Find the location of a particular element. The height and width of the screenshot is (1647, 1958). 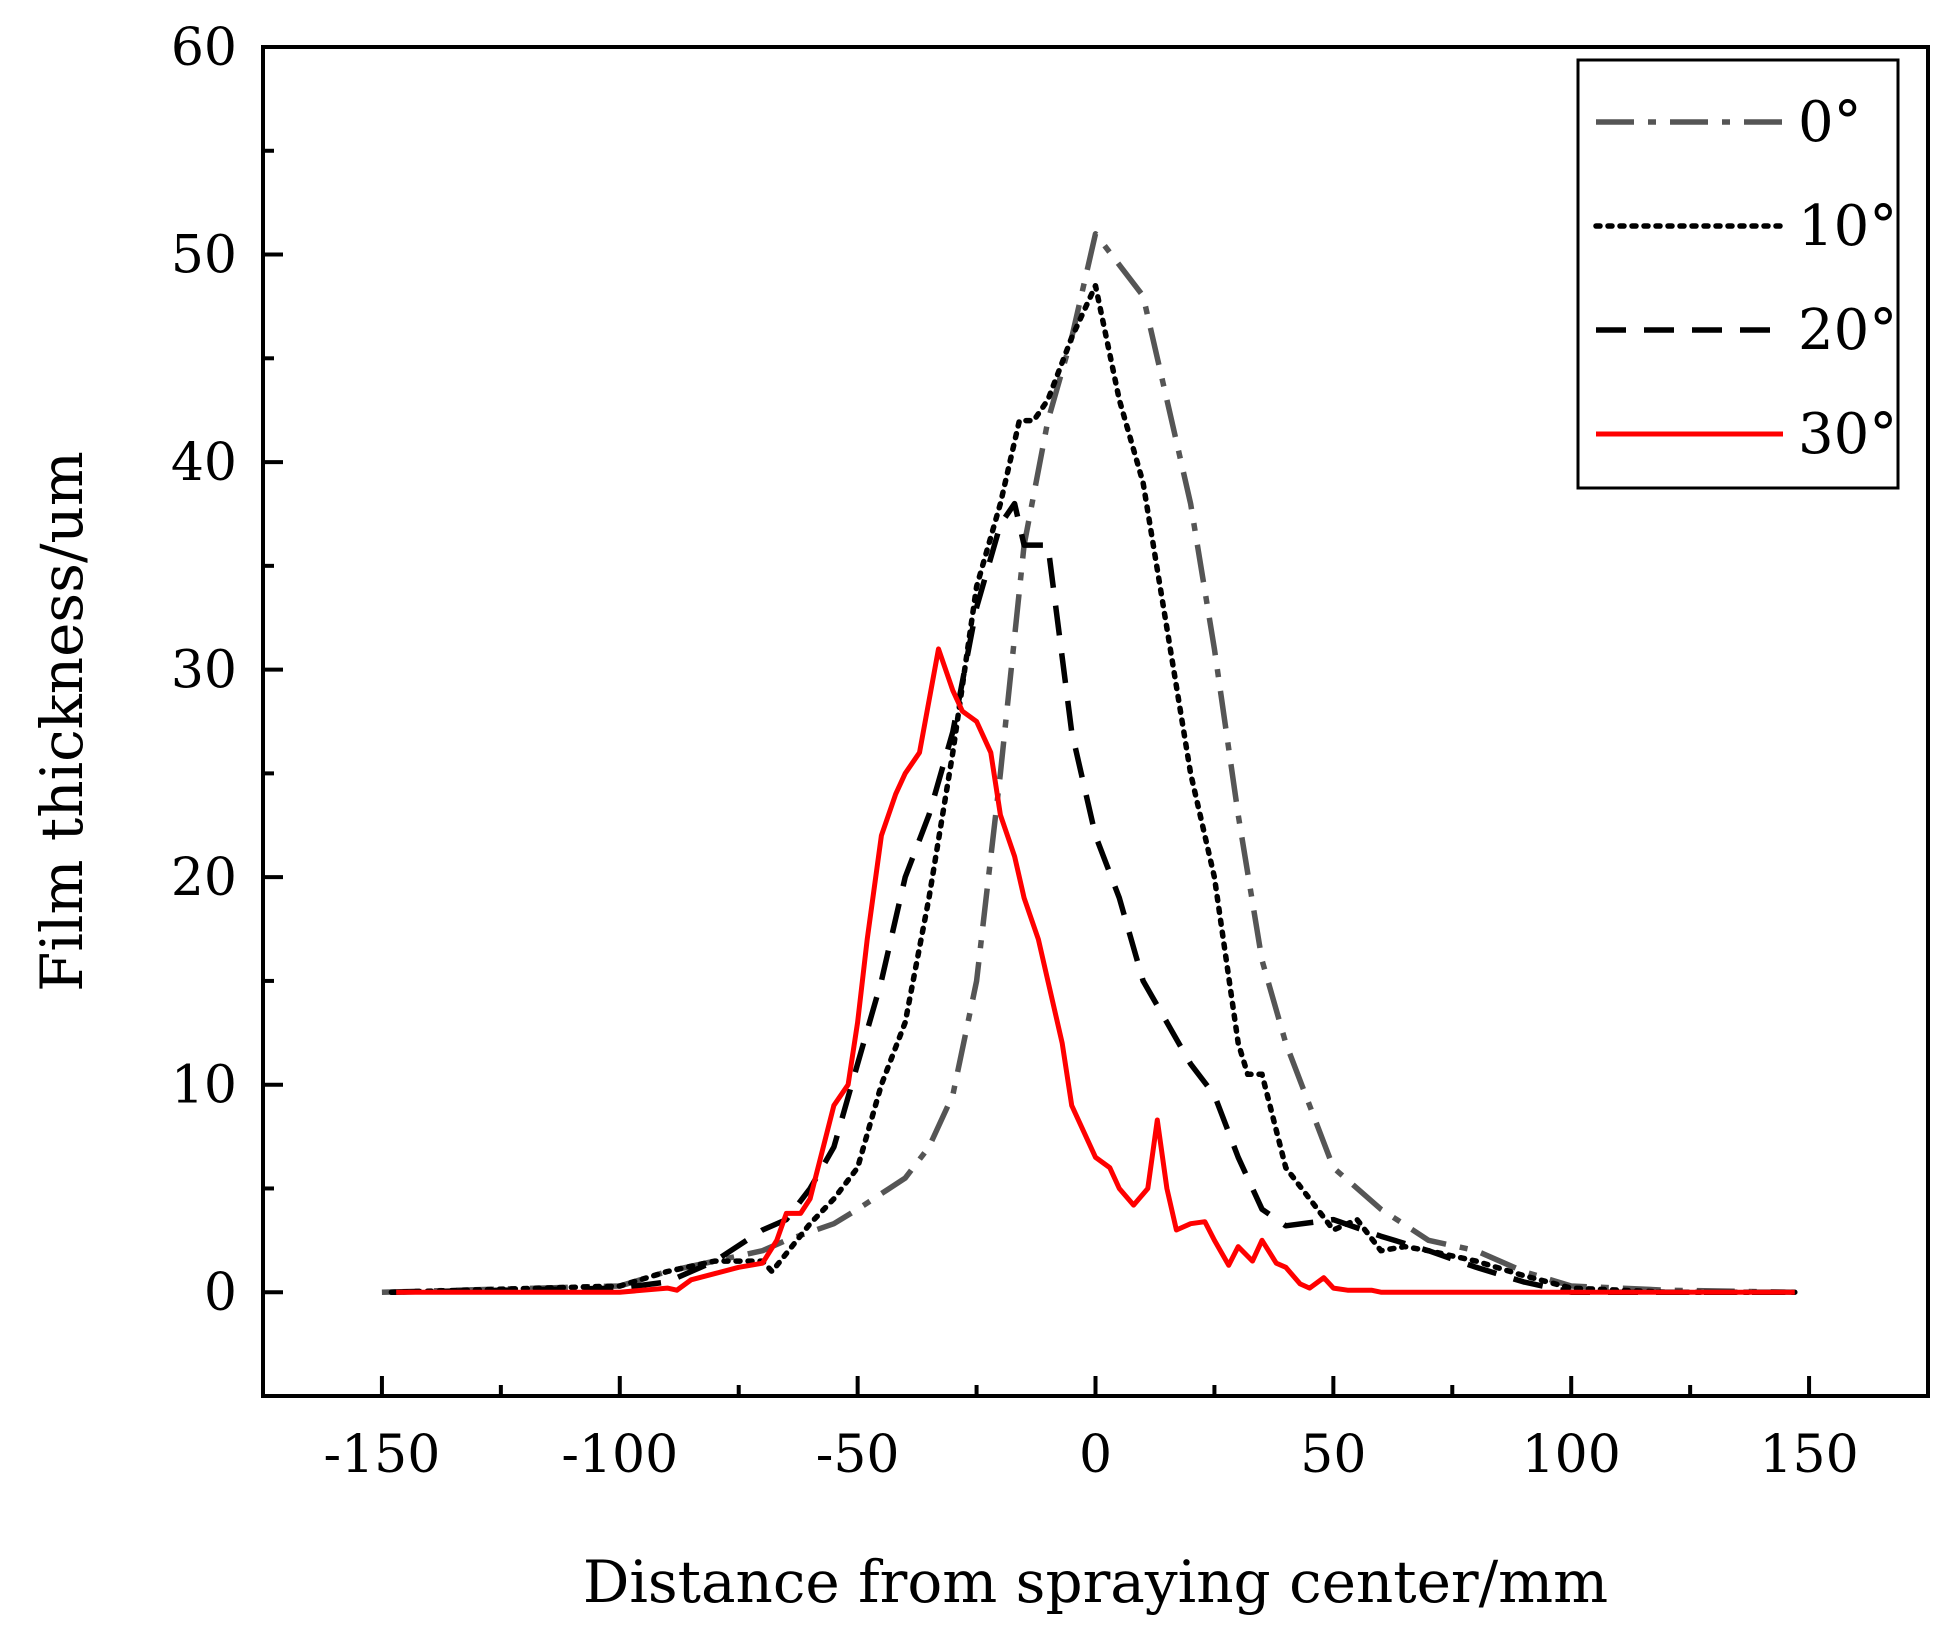

x-tick-label: 50 is located at coordinates (1333, 1455).